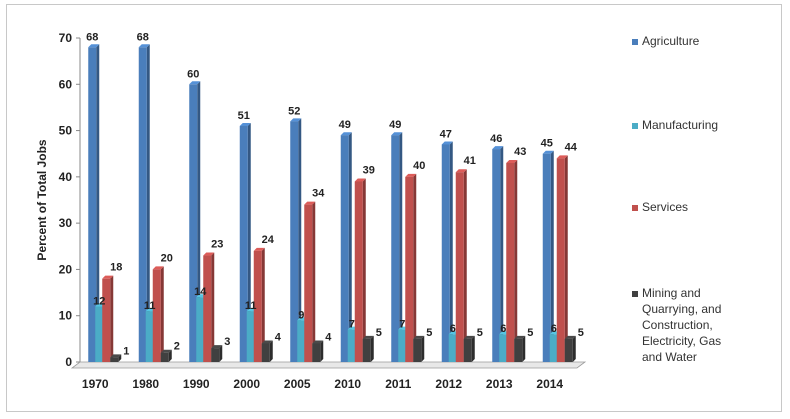 Image resolution: width=790 pixels, height=419 pixels. Describe the element at coordinates (251, 306) in the screenshot. I see `data-label: 11` at that location.